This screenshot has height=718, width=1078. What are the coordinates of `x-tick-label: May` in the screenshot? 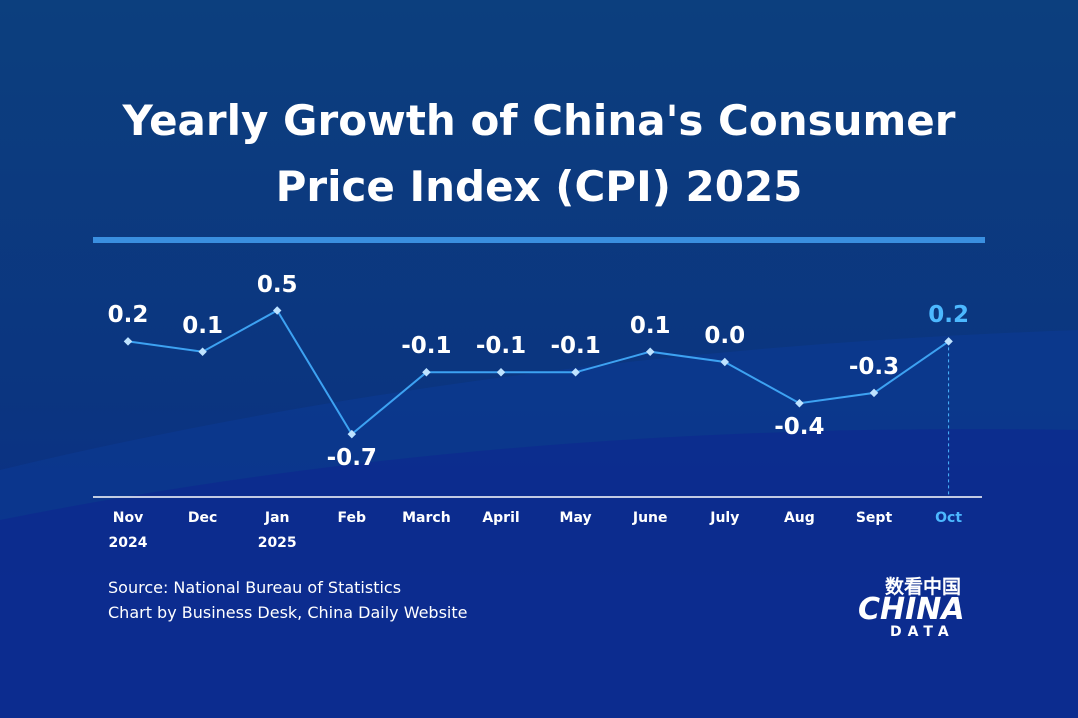 It's located at (575, 518).